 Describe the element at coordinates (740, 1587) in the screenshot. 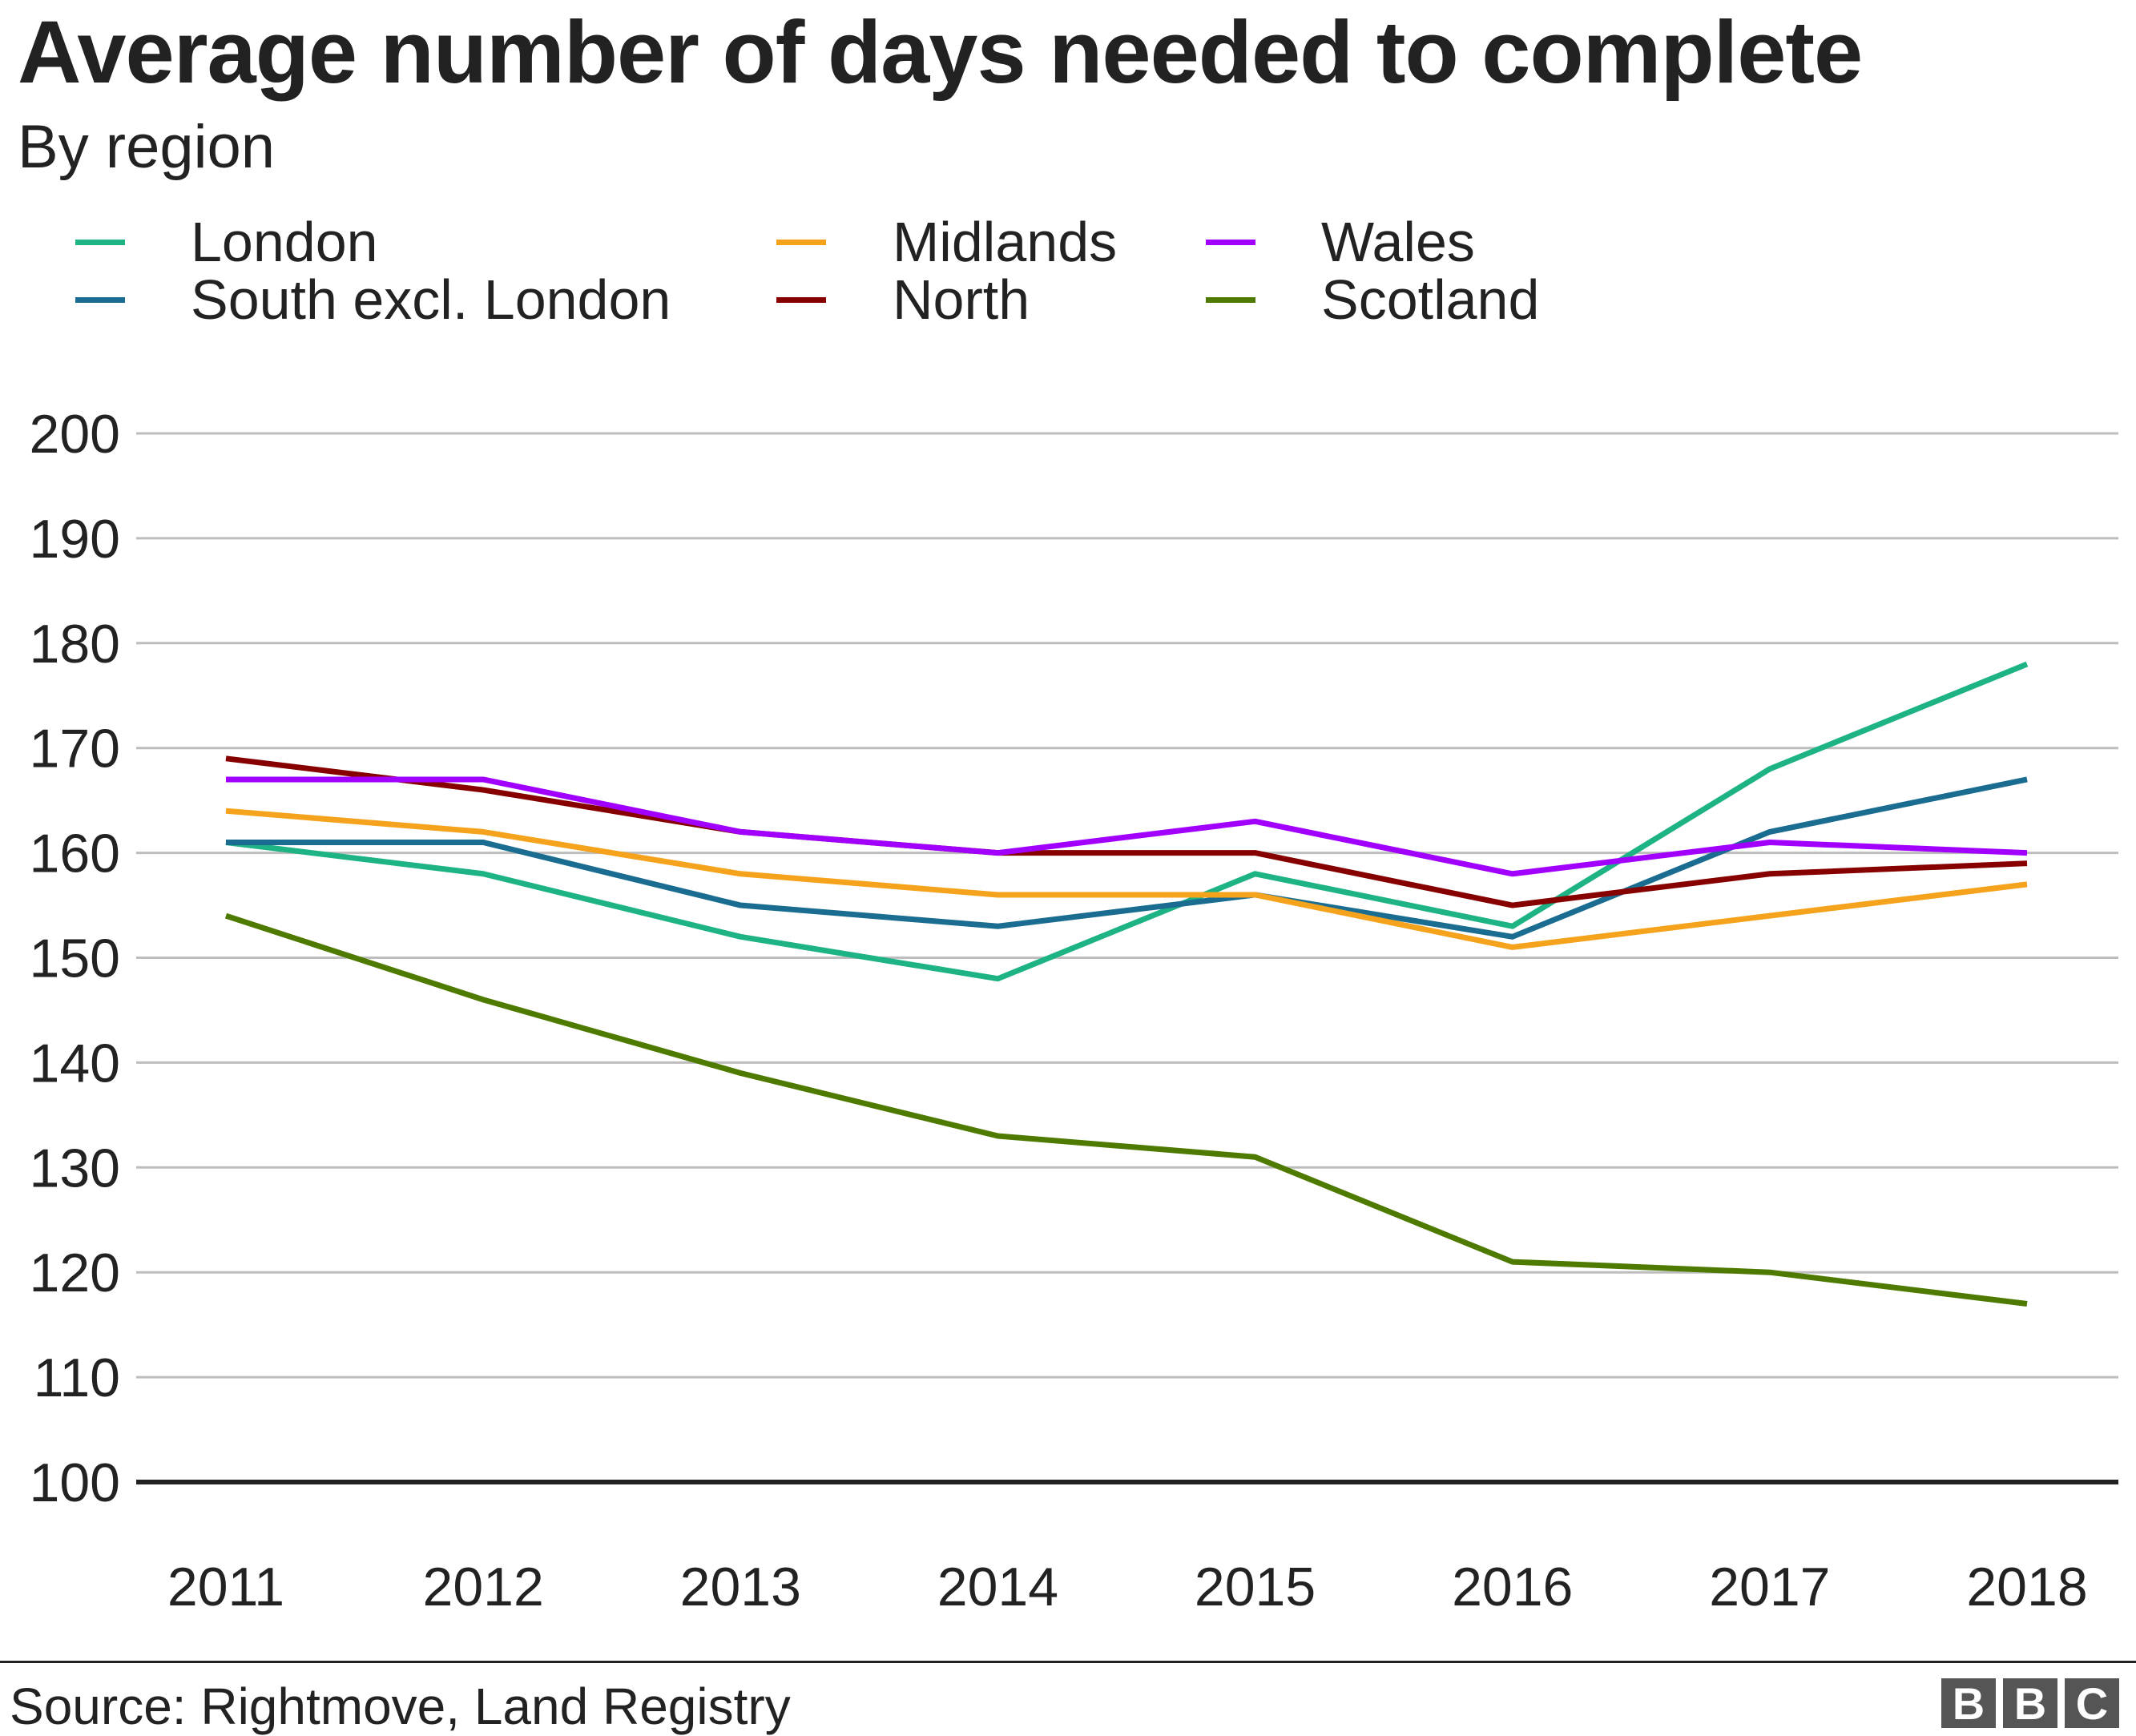

I see `x-tick-label: 2013` at that location.